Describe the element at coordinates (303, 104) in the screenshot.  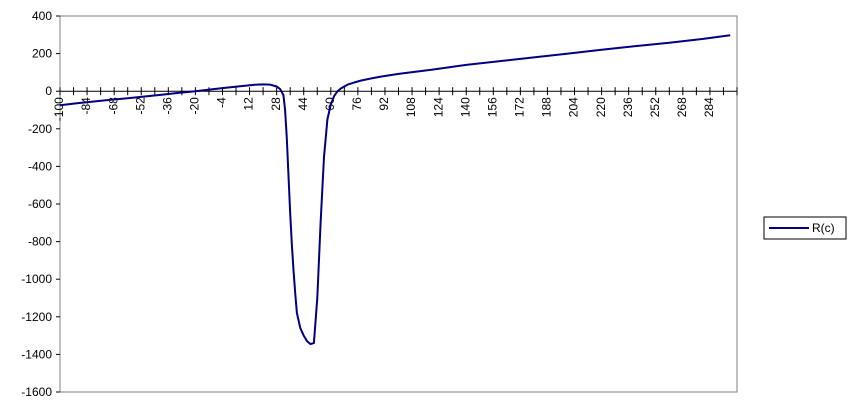
I see `x-tick-label: 44` at that location.